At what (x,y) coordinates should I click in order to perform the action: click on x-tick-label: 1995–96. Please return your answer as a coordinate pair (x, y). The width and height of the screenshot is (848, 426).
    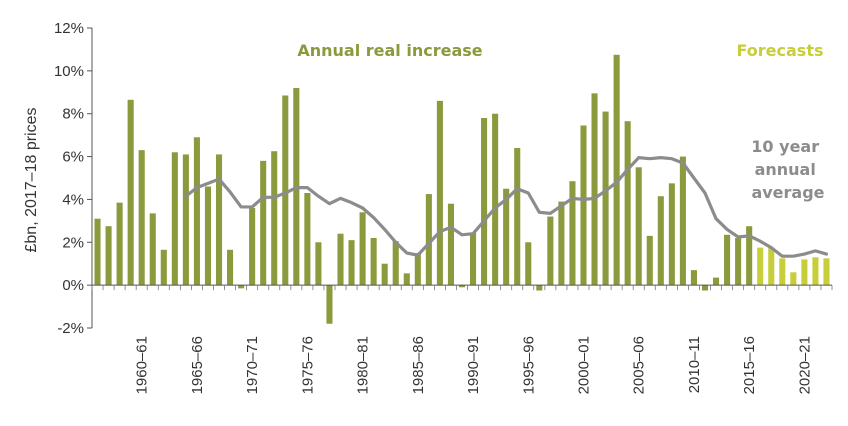
    Looking at the image, I should click on (528, 365).